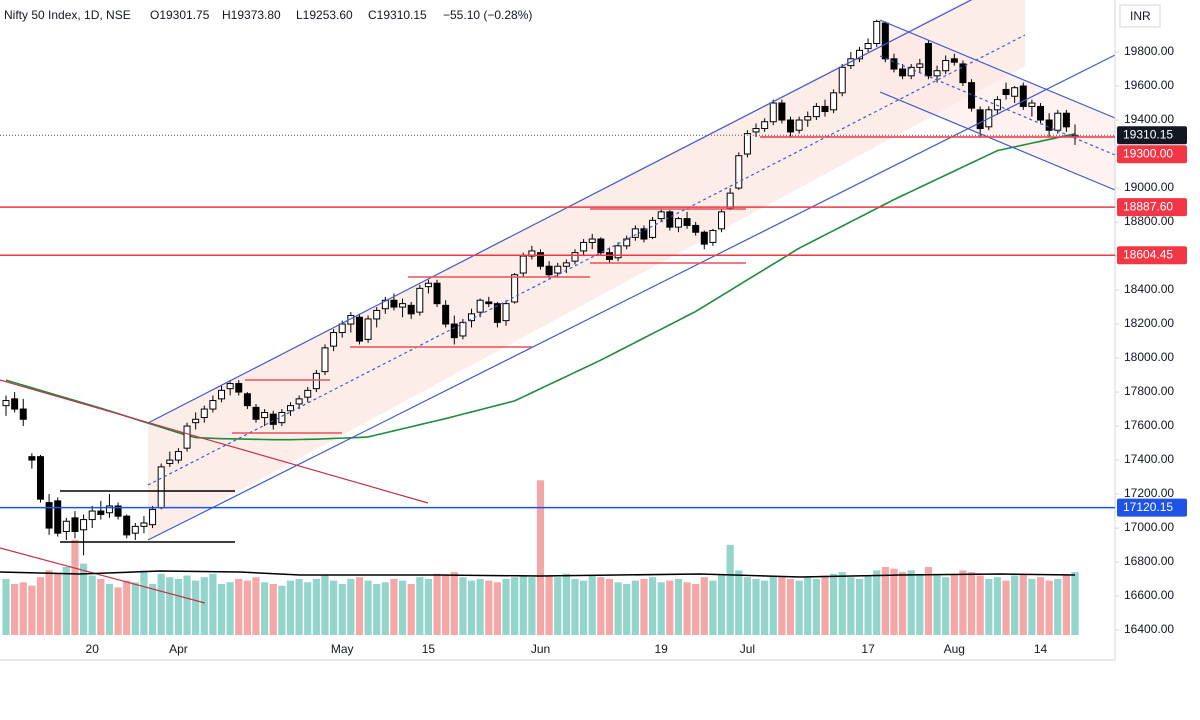  What do you see at coordinates (662, 649) in the screenshot?
I see `x-tick-label: 19` at bounding box center [662, 649].